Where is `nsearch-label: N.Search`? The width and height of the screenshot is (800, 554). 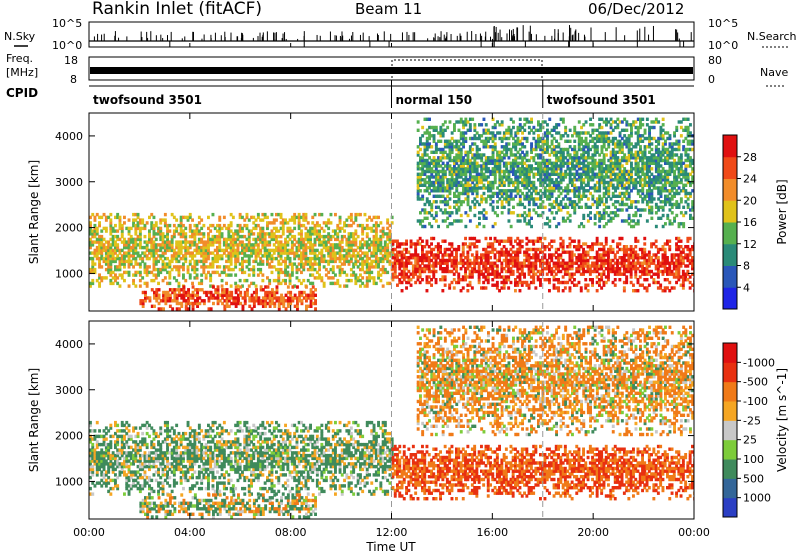
nsearch-label: N.Search is located at coordinates (772, 36).